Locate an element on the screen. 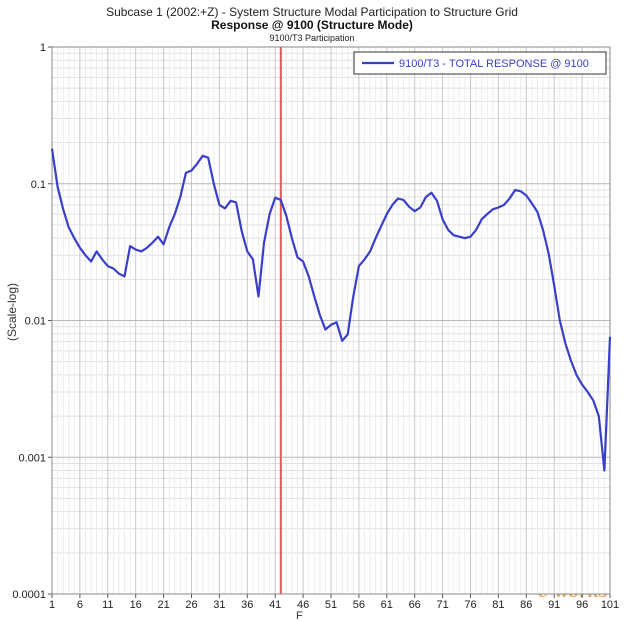 The width and height of the screenshot is (624, 622). x-tick-label: 6 is located at coordinates (80, 605).